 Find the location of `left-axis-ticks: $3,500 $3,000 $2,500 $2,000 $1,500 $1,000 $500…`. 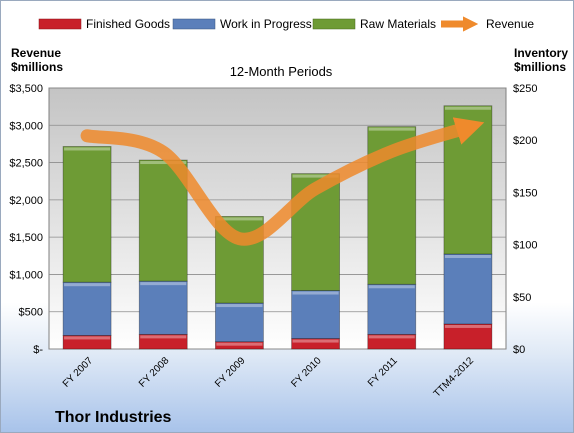

left-axis-ticks: $3,500 $3,000 $2,500 $2,000 $1,500 $1,000 $500… is located at coordinates (26, 219).